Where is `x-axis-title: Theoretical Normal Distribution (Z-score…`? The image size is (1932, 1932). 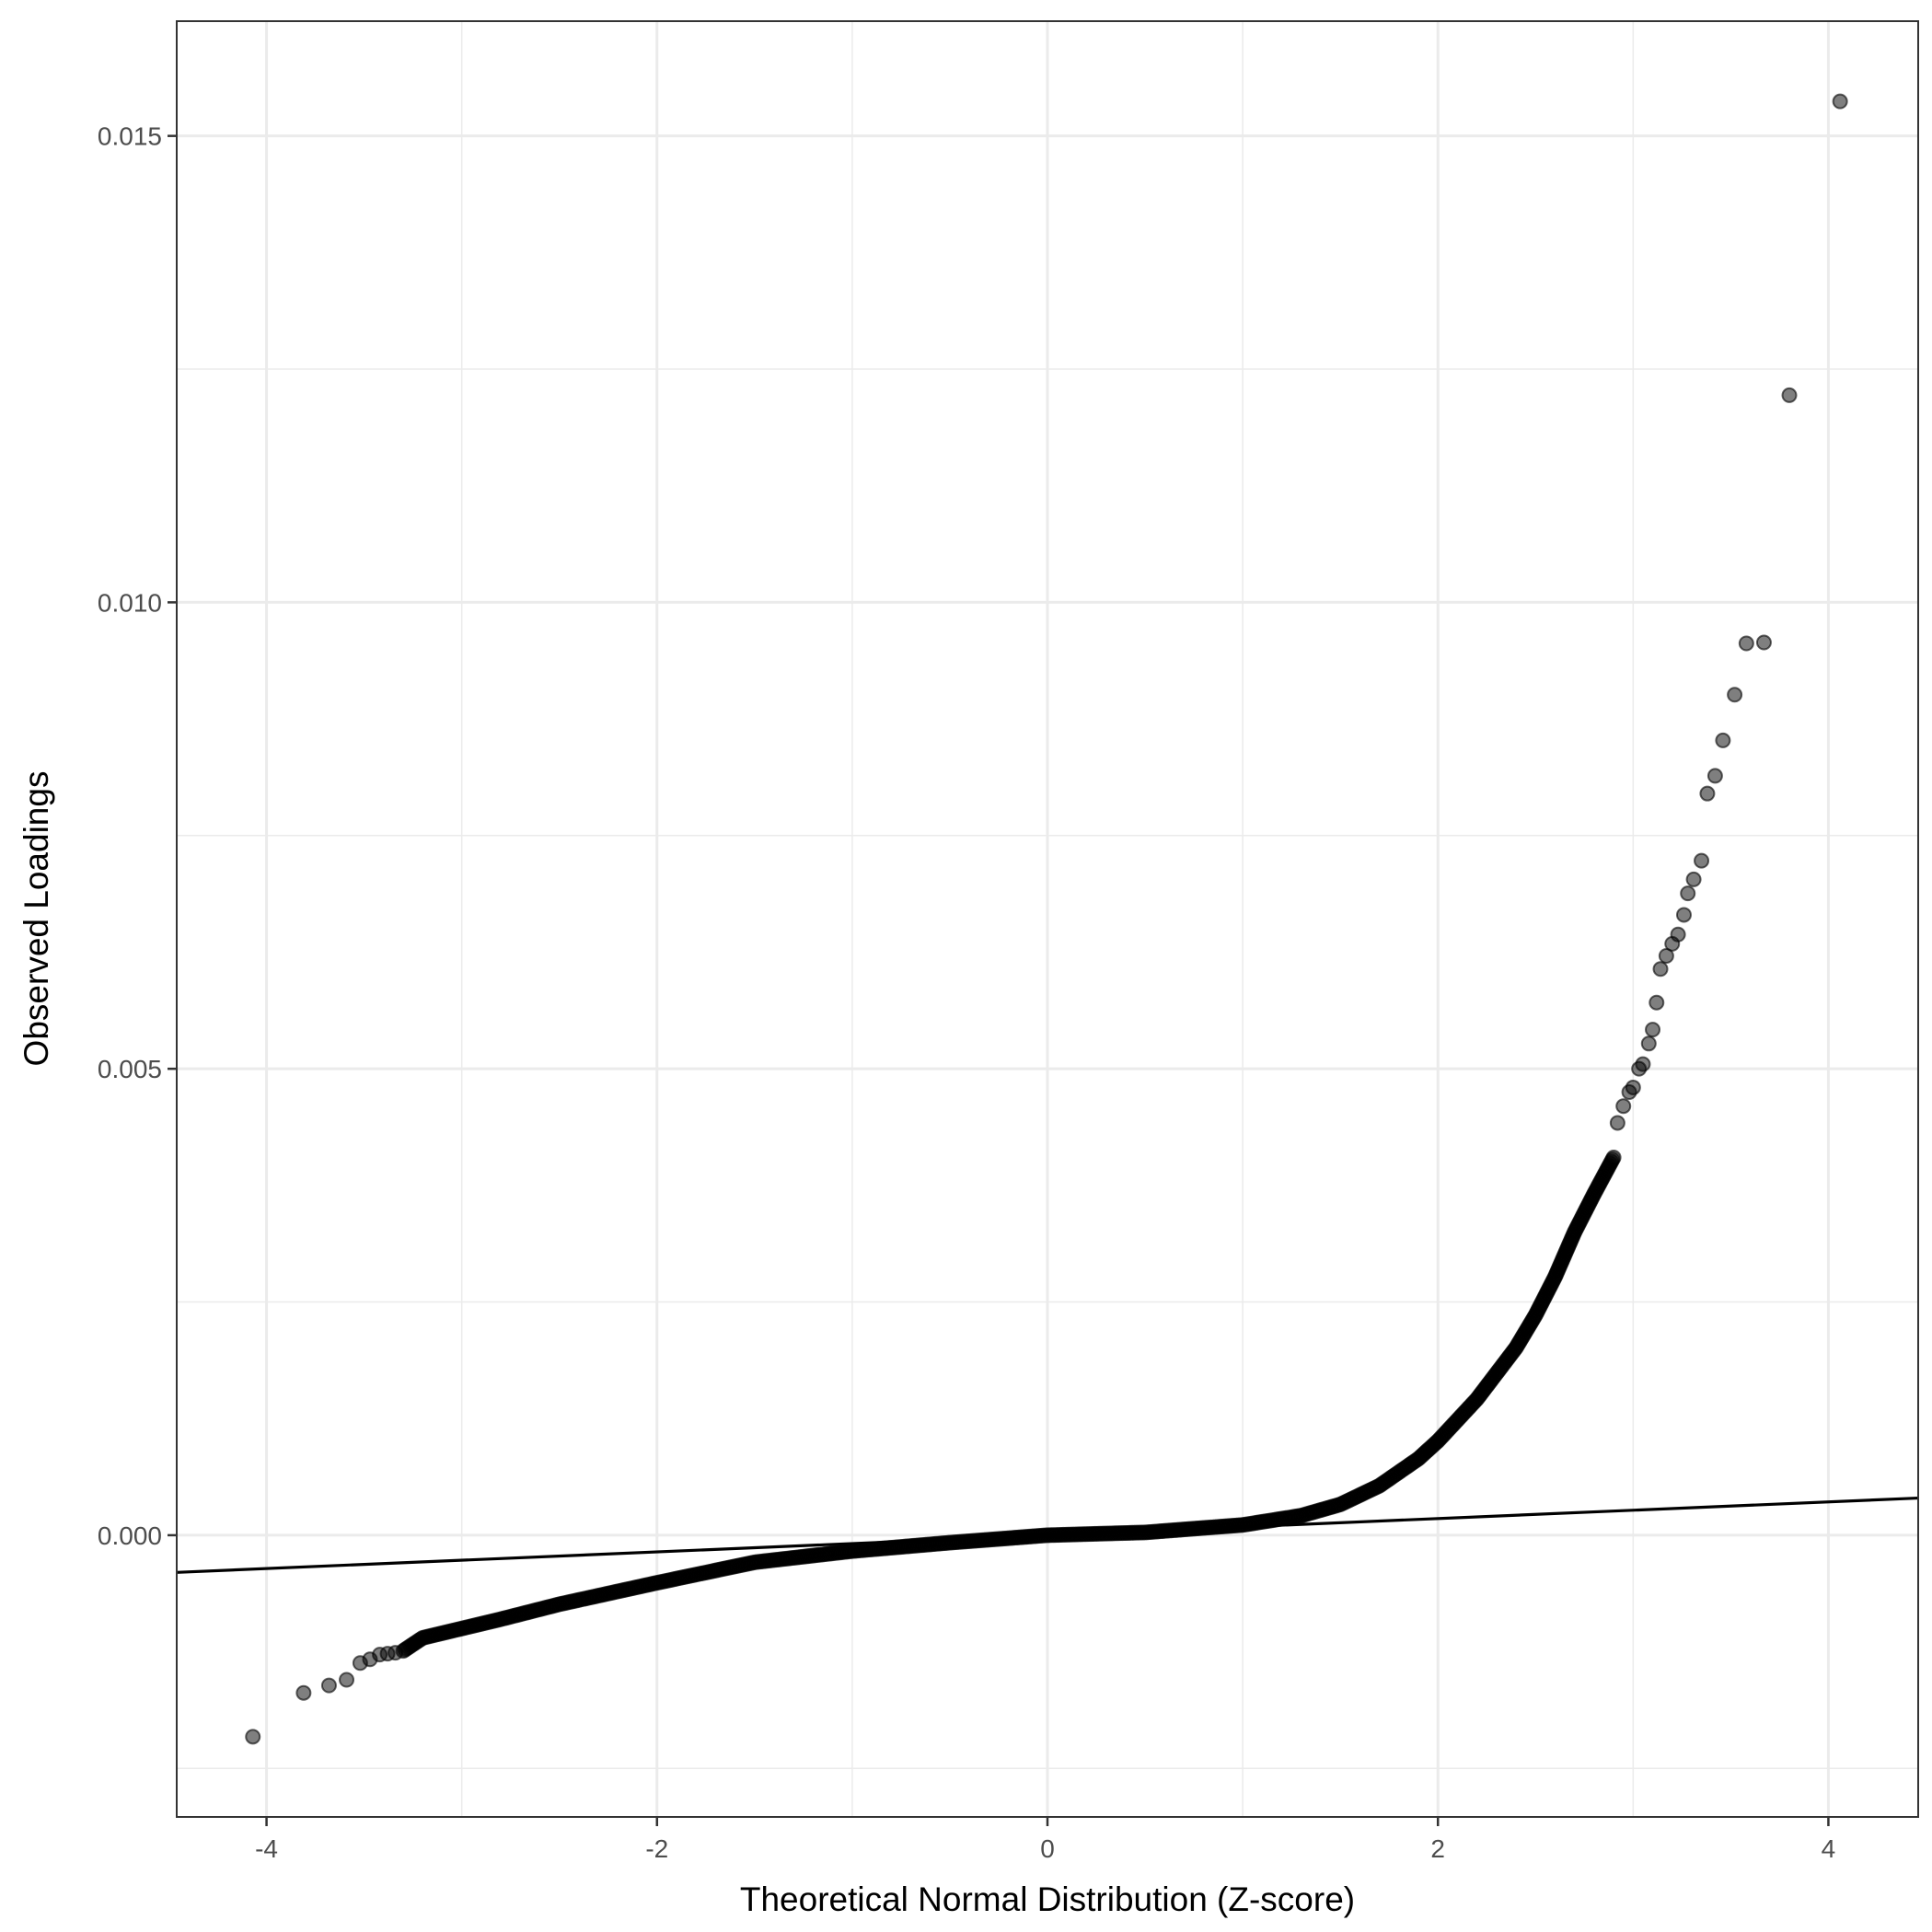
x-axis-title: Theoretical Normal Distribution (Z-score… is located at coordinates (1048, 1899).